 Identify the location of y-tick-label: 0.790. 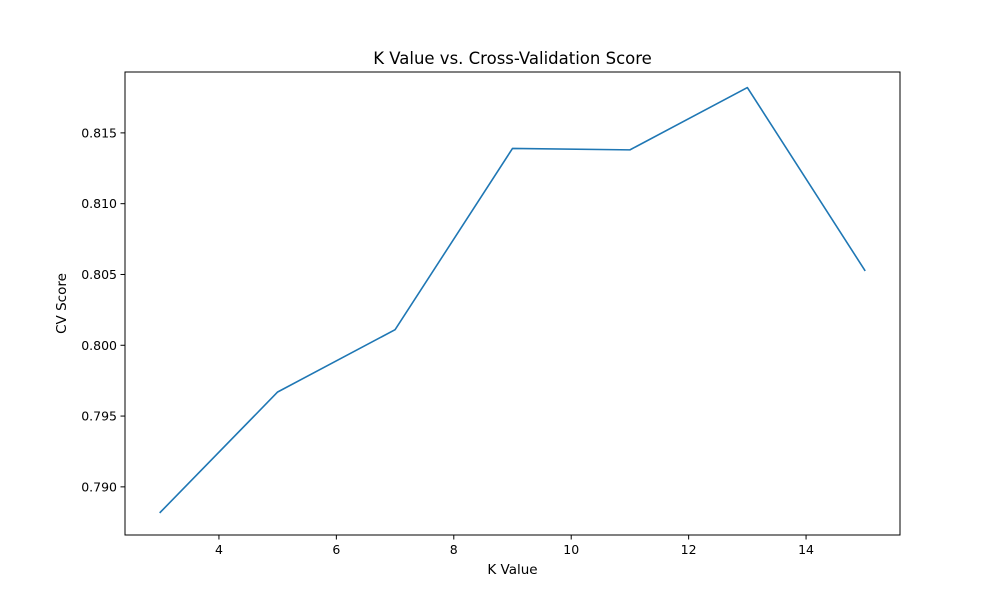
(99, 486).